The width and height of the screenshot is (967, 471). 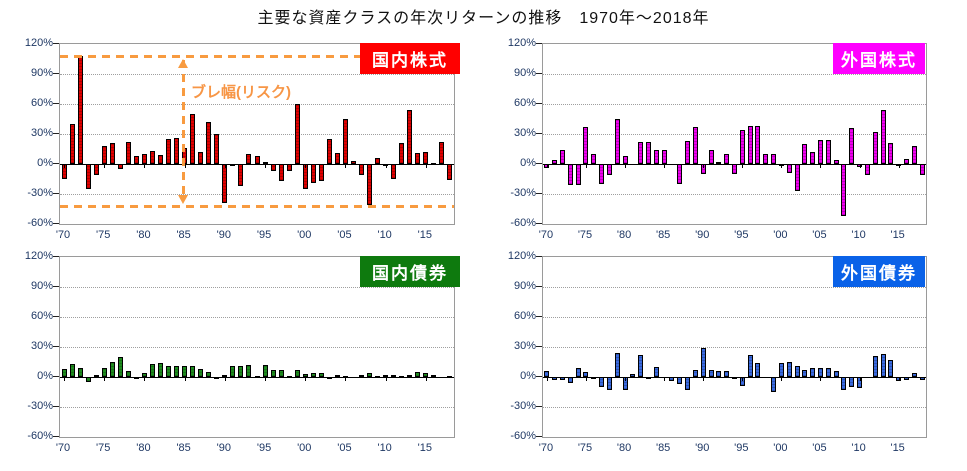 What do you see at coordinates (232, 371) in the screenshot?
I see `bar-domestic-bonds-1991` at bounding box center [232, 371].